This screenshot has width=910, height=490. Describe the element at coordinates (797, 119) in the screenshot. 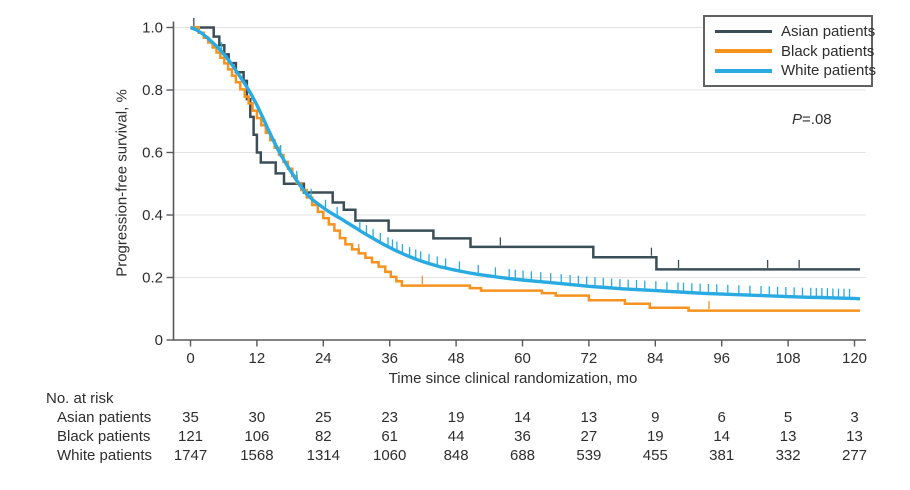

I see `p-value-symbol: P` at that location.